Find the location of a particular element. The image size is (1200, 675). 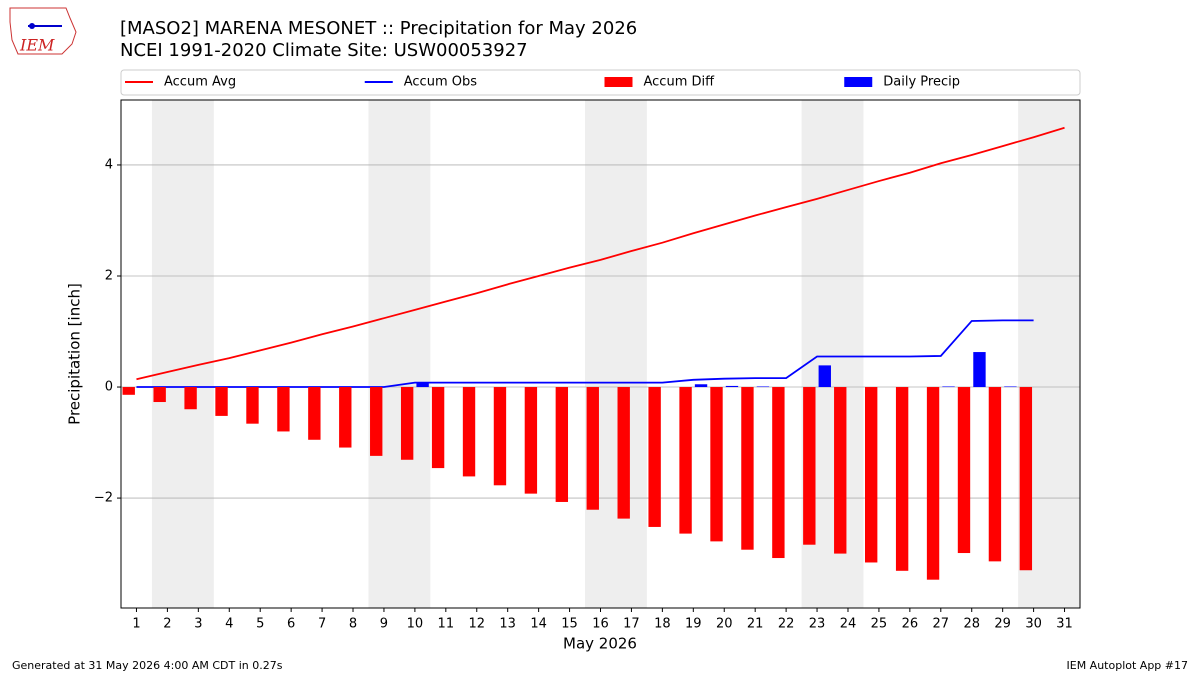

x-tick-label: 4 is located at coordinates (229, 624).